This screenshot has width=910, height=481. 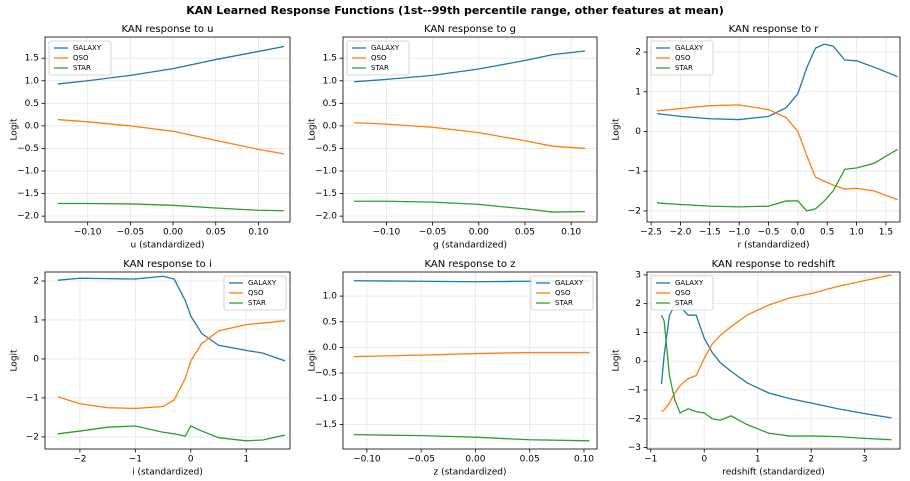 I want to click on subplot-title: KAN response to g, so click(x=470, y=29).